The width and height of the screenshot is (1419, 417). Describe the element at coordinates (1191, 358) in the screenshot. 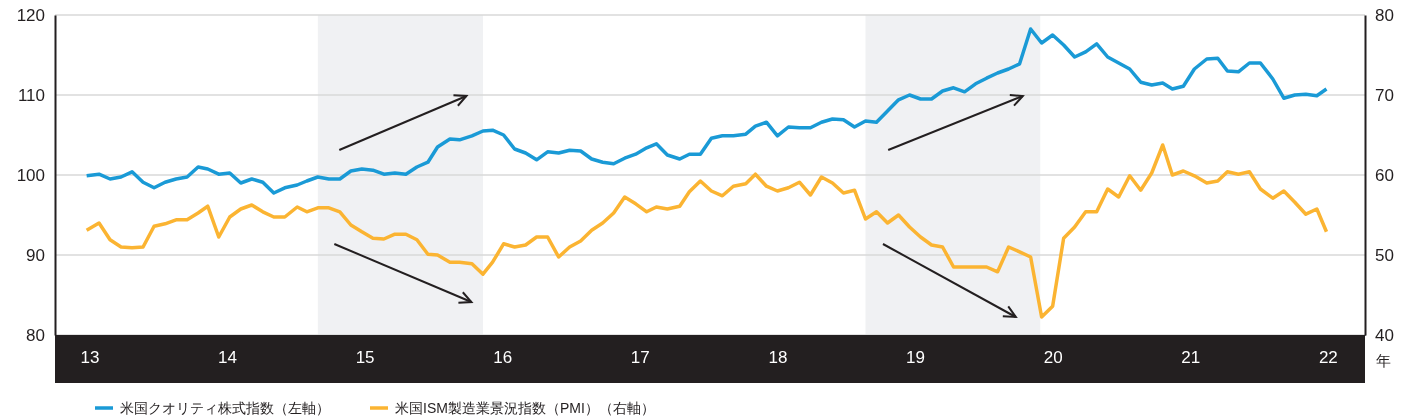

I see `x-tick-label: 21` at that location.